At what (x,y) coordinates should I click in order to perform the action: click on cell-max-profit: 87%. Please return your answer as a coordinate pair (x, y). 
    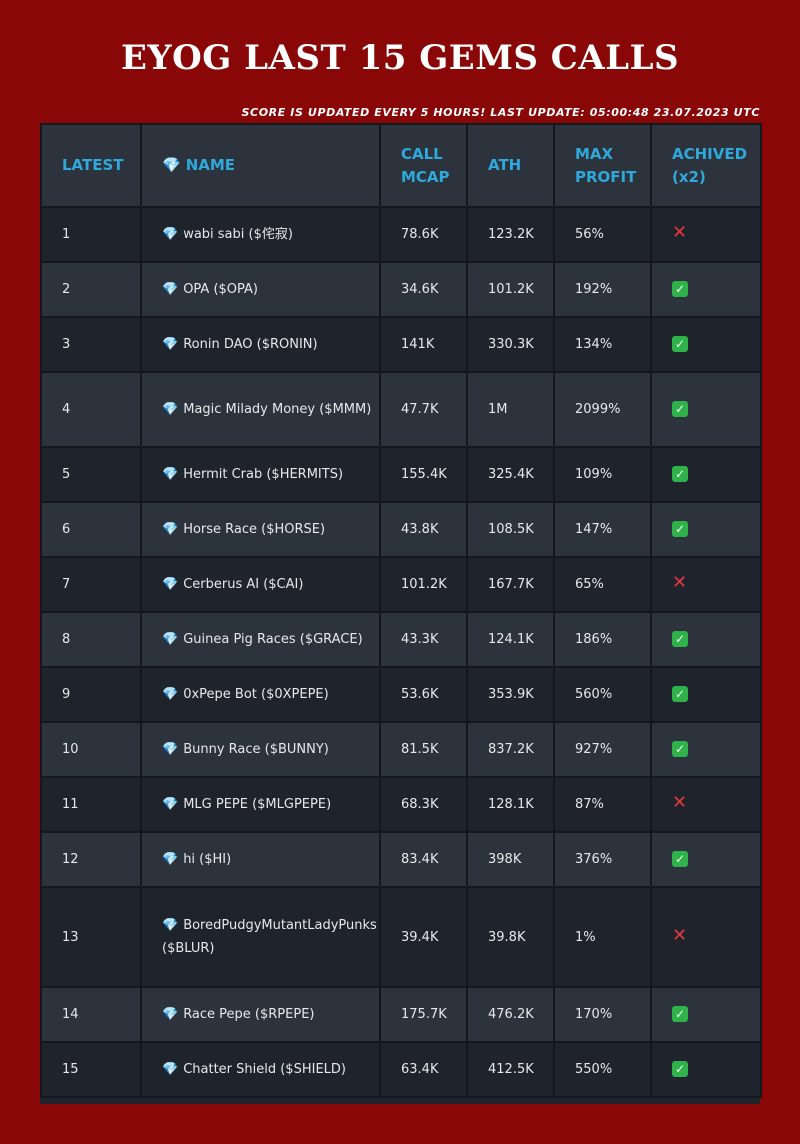
    Looking at the image, I should click on (602, 804).